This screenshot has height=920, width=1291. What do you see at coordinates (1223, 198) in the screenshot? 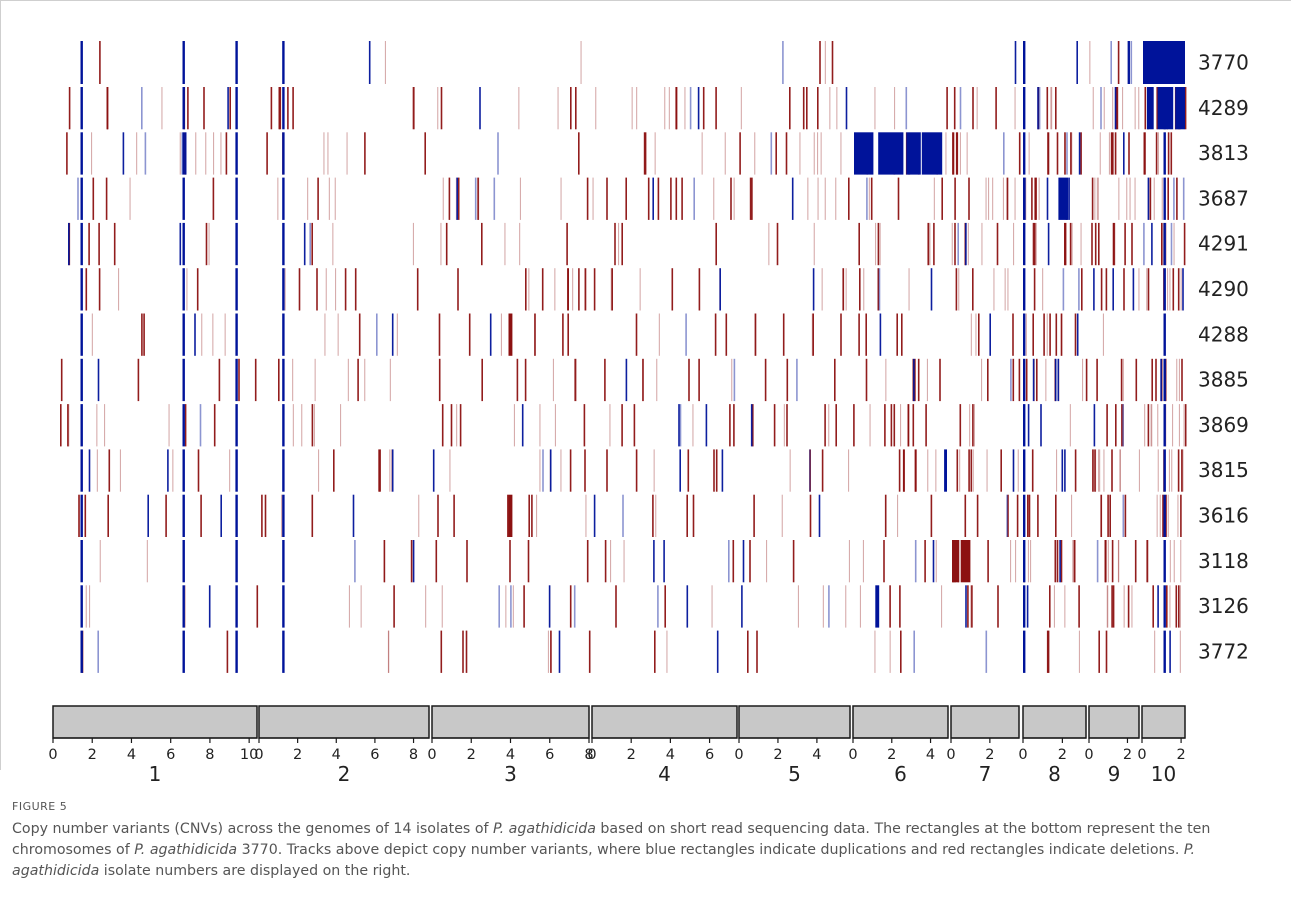
I see `isolate-label: 3687` at bounding box center [1223, 198].